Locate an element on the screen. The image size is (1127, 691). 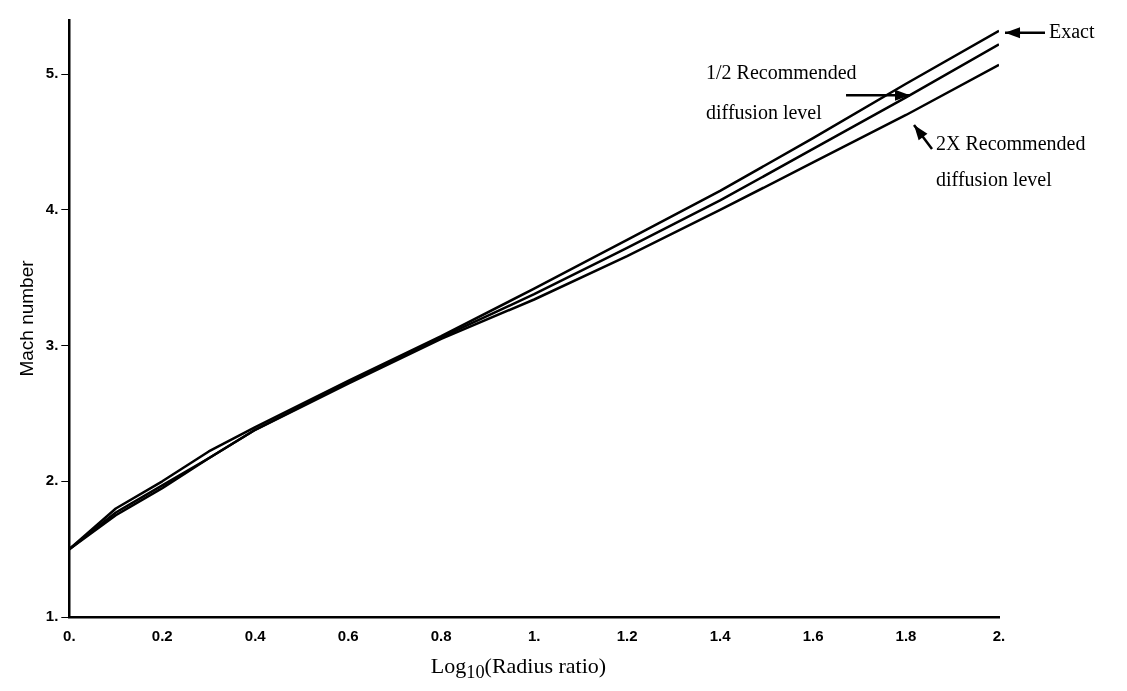
legend-label: Exact is located at coordinates (1072, 31).